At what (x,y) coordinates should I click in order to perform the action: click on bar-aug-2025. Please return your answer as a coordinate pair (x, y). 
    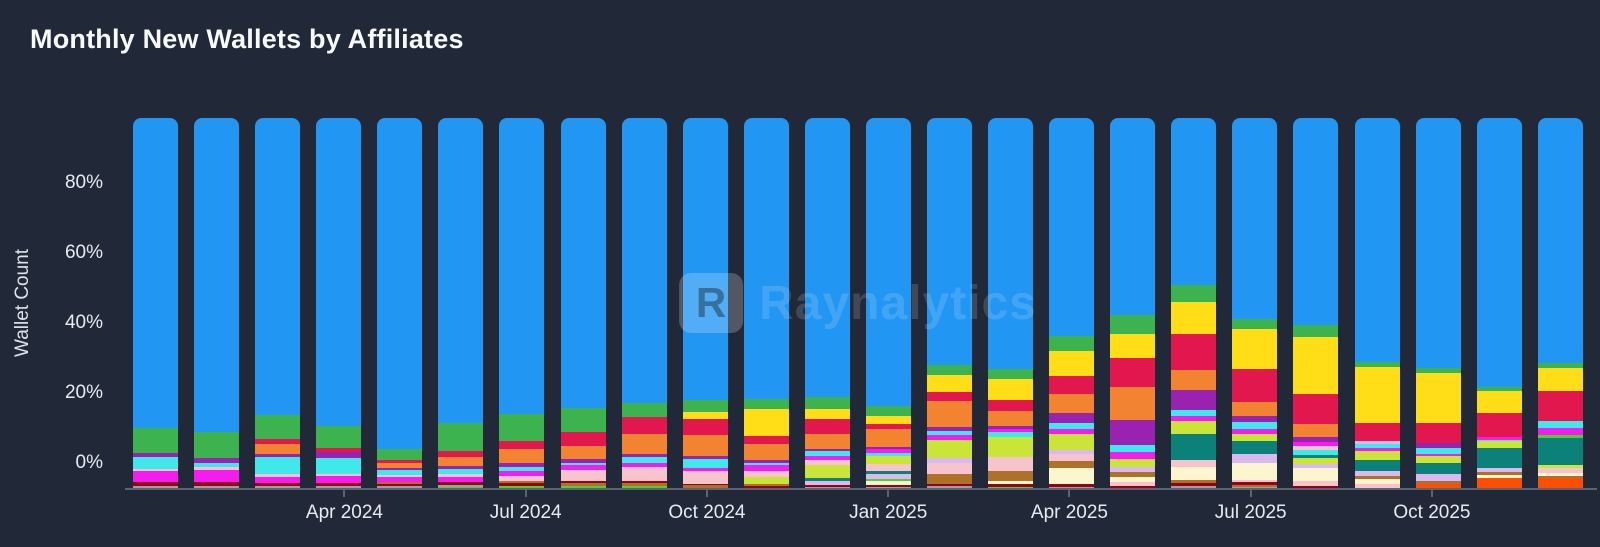
    Looking at the image, I should click on (1316, 303).